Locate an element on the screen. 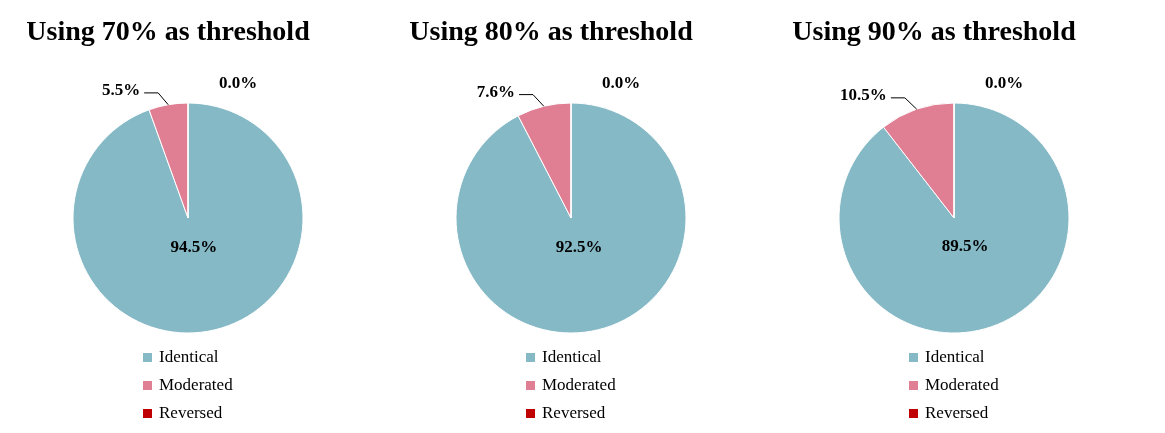 Image resolution: width=1165 pixels, height=433 pixels. data-label: 5.5% is located at coordinates (121, 89).